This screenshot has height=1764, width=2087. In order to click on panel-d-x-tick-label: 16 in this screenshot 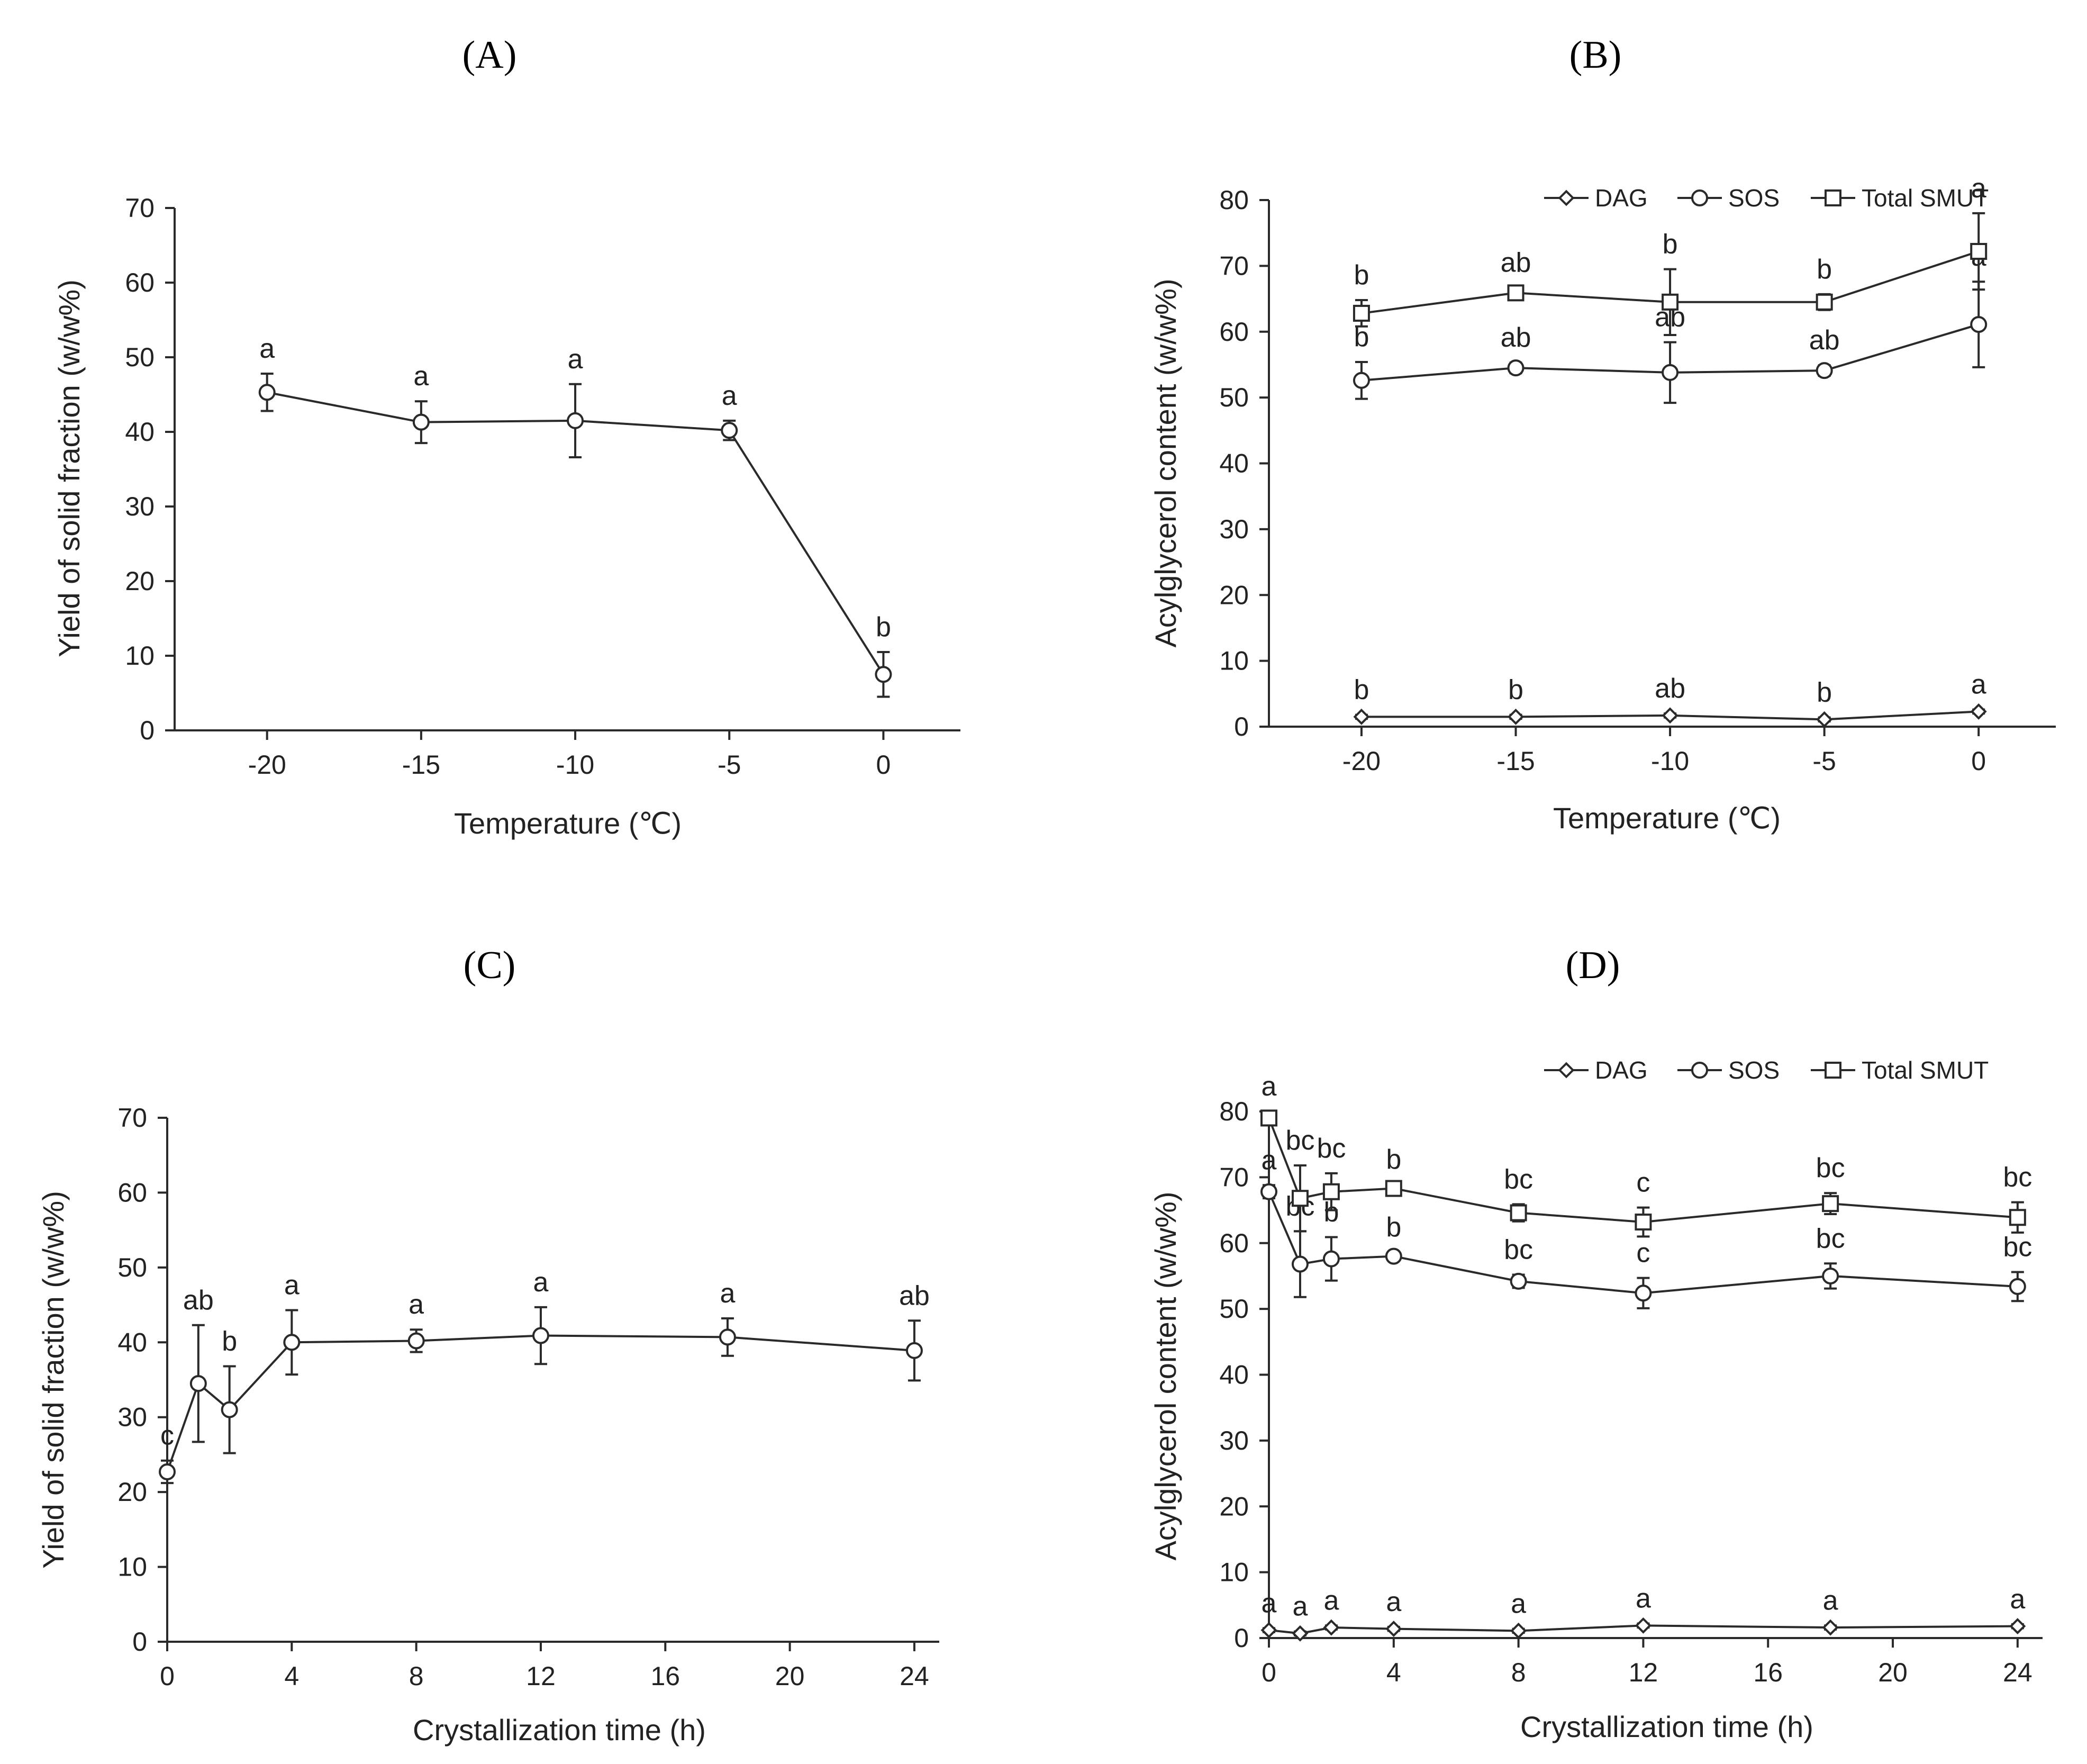, I will do `click(1768, 1672)`.